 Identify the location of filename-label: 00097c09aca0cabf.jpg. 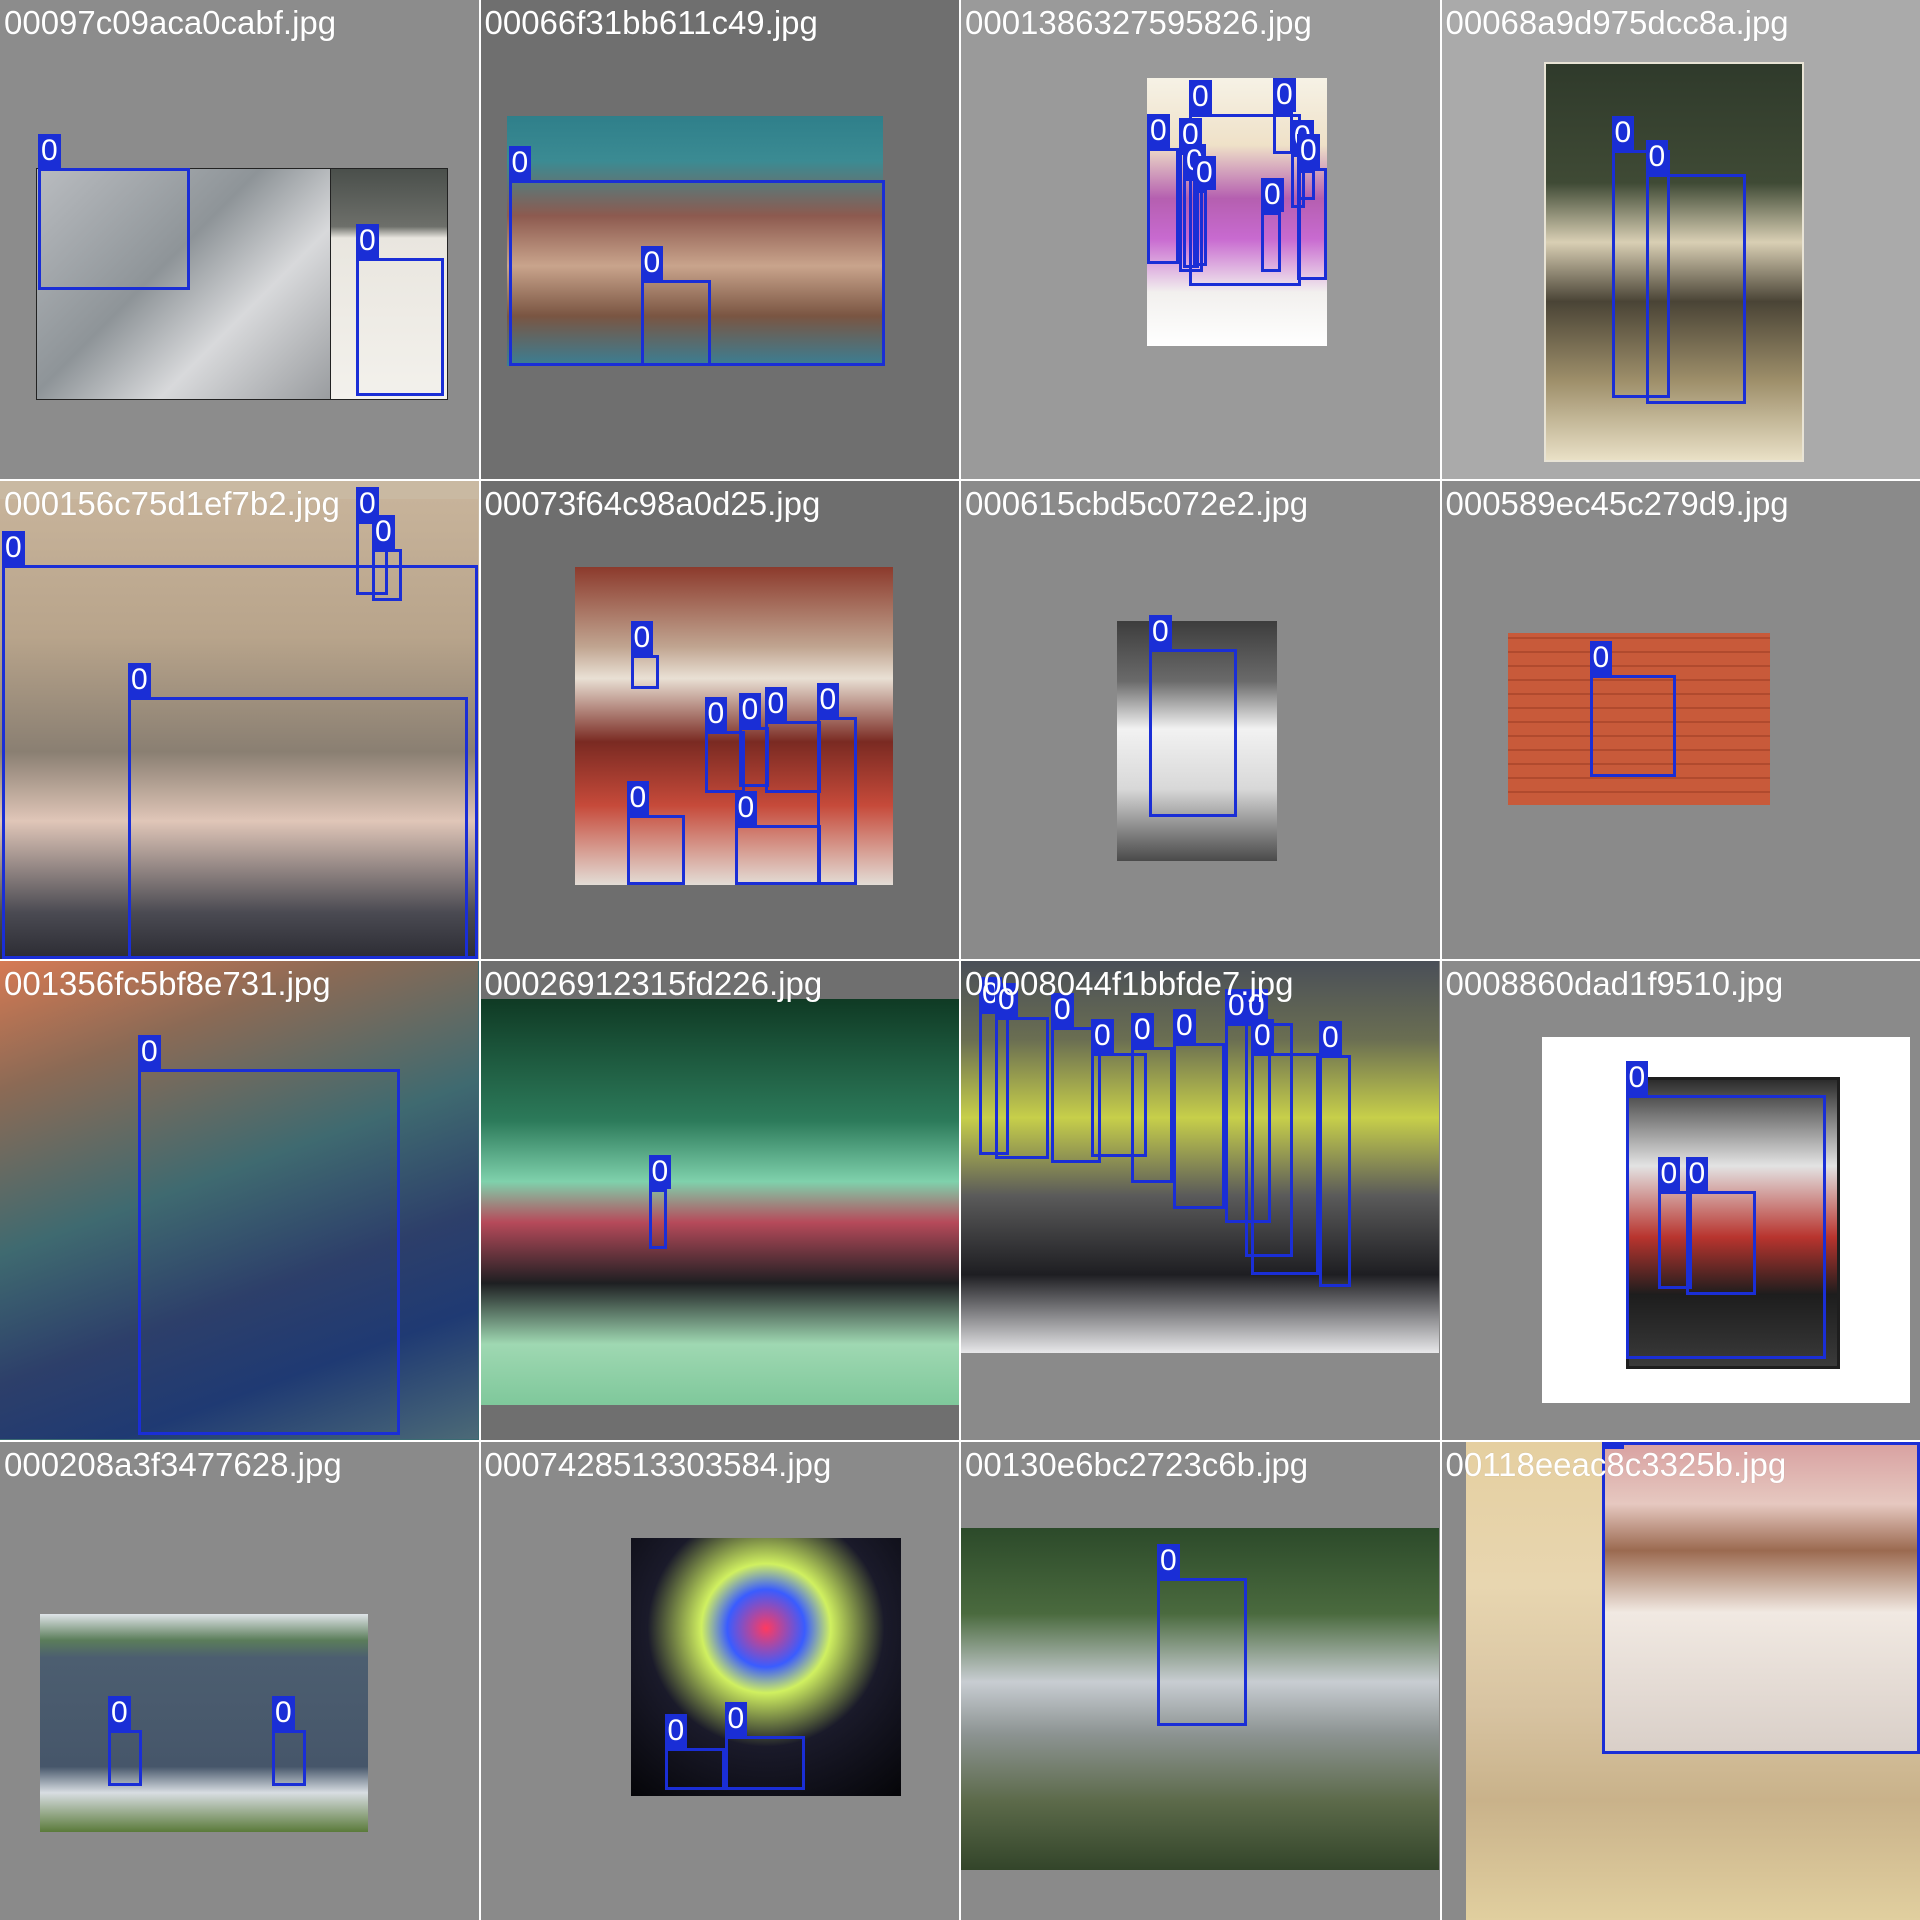
(170, 22).